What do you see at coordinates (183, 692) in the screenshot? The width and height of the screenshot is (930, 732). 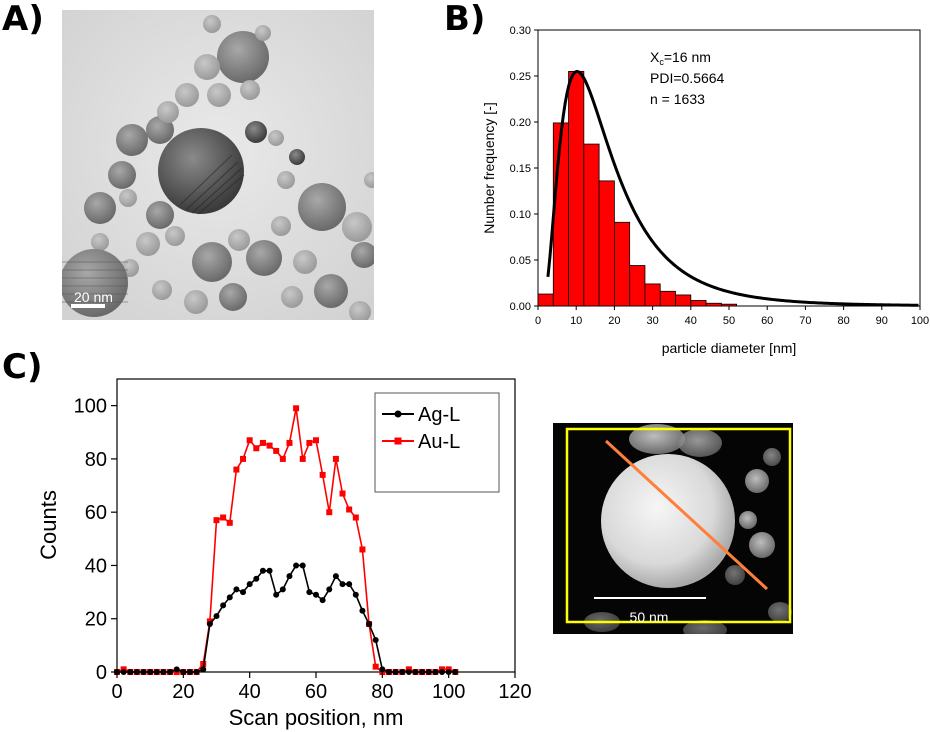 I see `linescan-x-tick-label: 20` at bounding box center [183, 692].